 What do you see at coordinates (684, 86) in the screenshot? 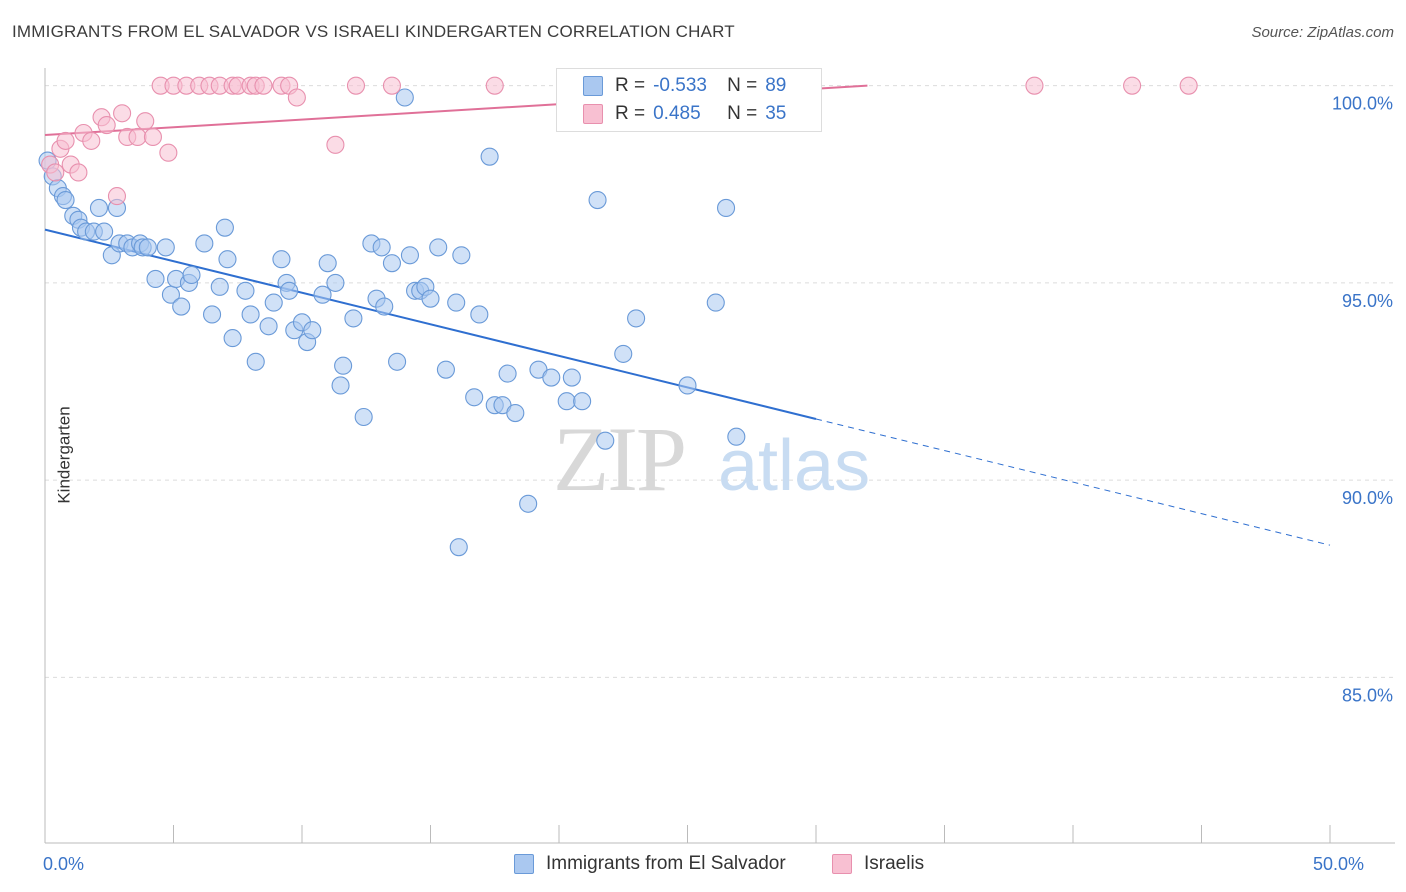
I see `legend-row-salvador: R = -0.533 N = 89` at bounding box center [684, 86].